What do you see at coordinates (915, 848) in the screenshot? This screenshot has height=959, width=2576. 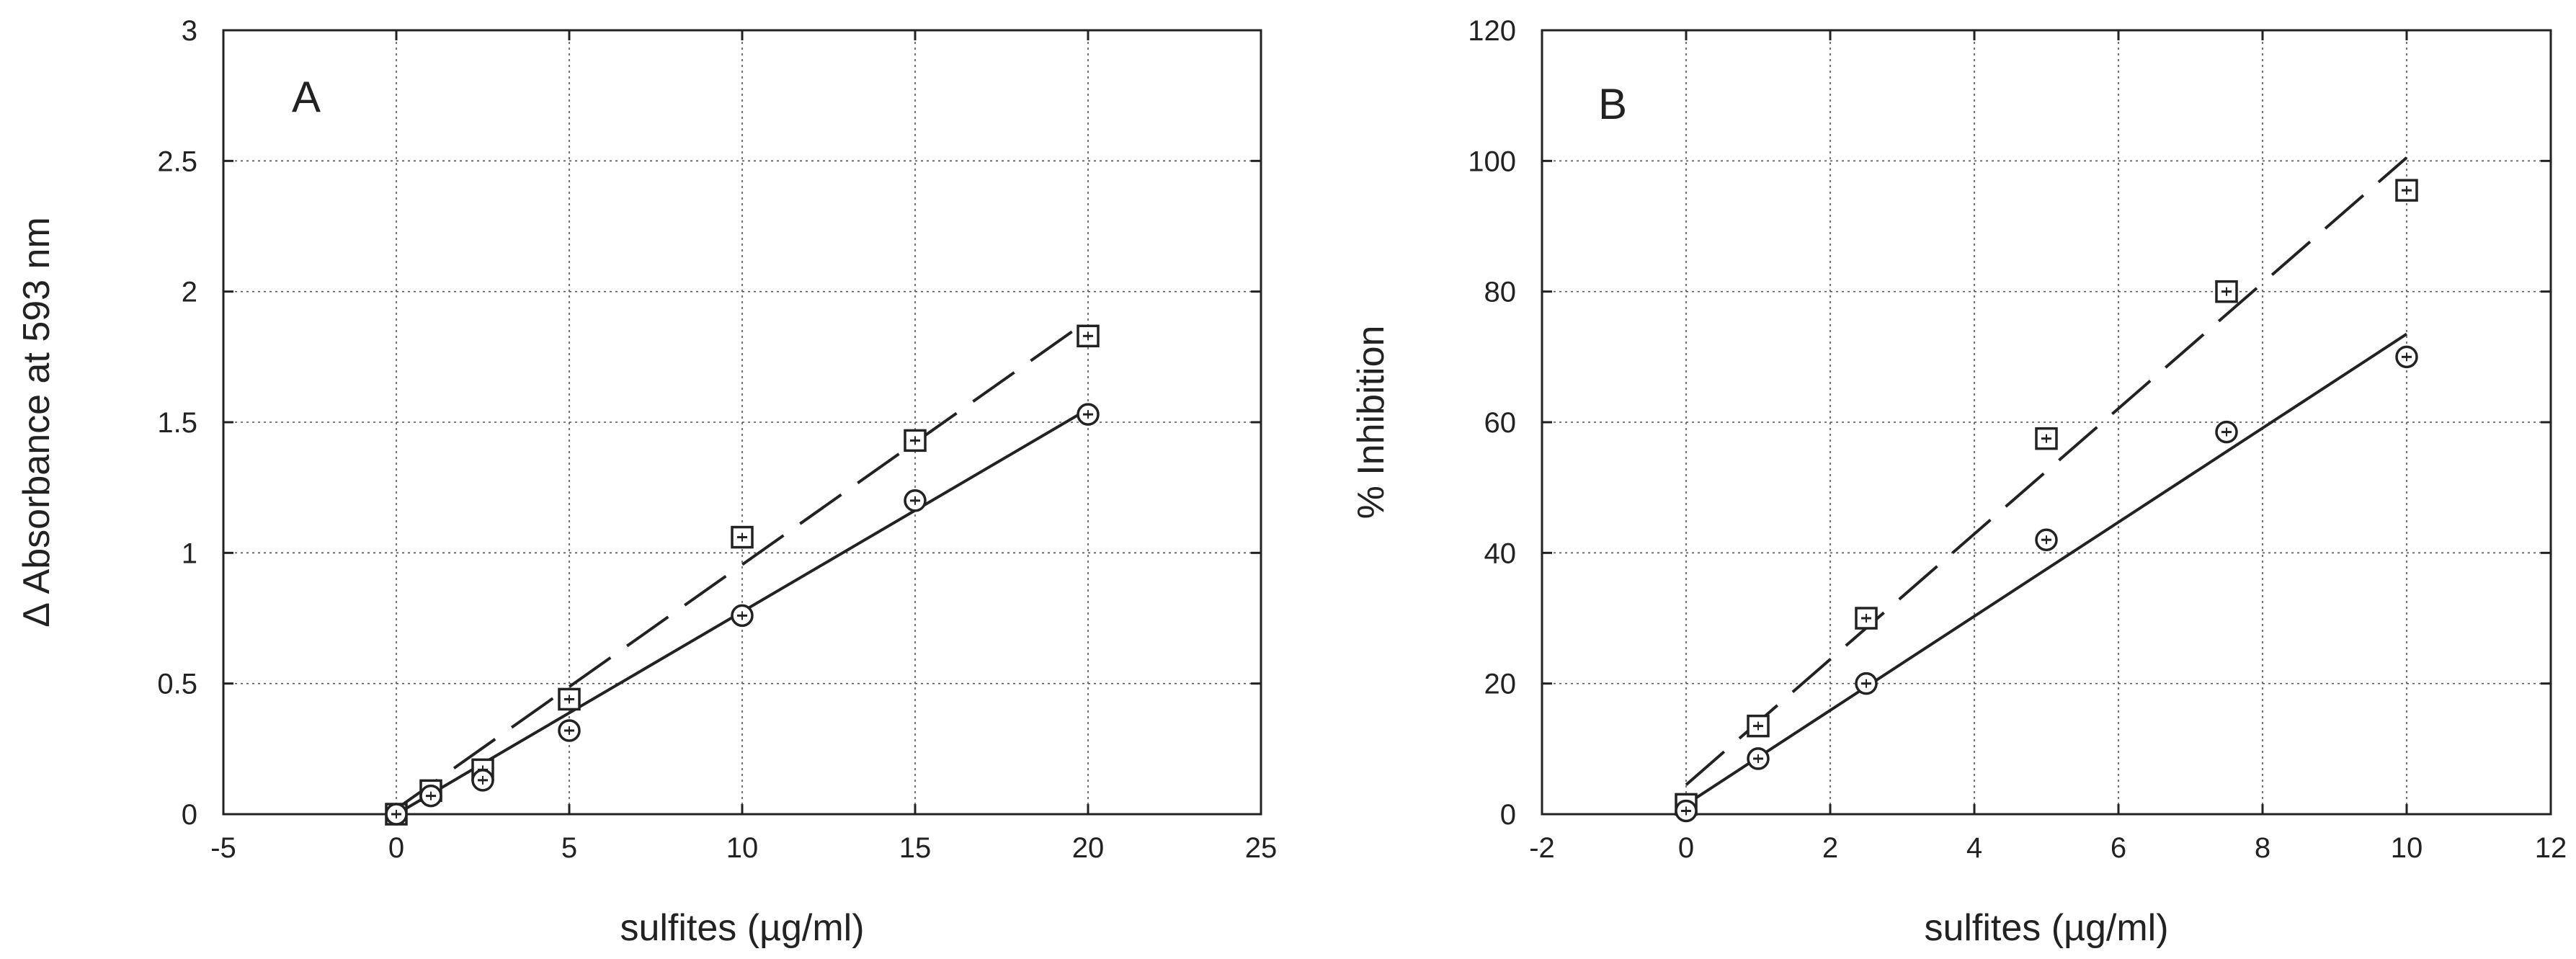 I see `x-tick-label: 15` at bounding box center [915, 848].